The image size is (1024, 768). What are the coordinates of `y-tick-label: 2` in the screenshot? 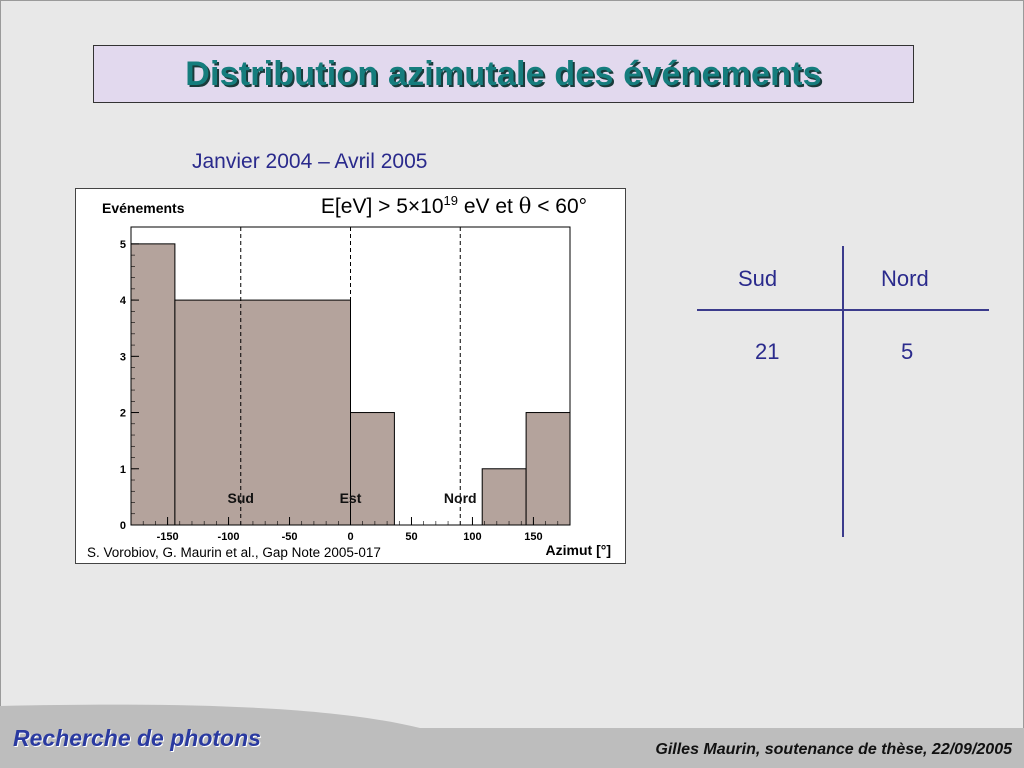 It's located at (123, 414).